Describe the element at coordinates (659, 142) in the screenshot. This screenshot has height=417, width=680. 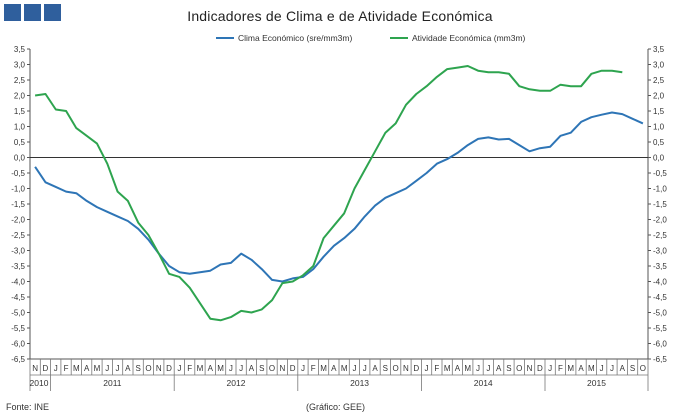
I see `y-tick-label-right: 0,5` at that location.